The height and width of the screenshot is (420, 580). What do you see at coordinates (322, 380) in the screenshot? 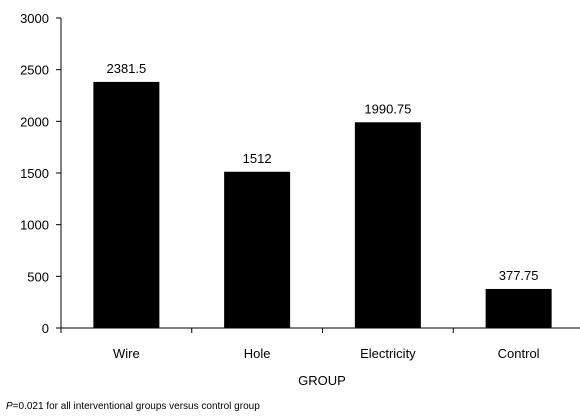
I see `x-axis-title: GROUP` at bounding box center [322, 380].